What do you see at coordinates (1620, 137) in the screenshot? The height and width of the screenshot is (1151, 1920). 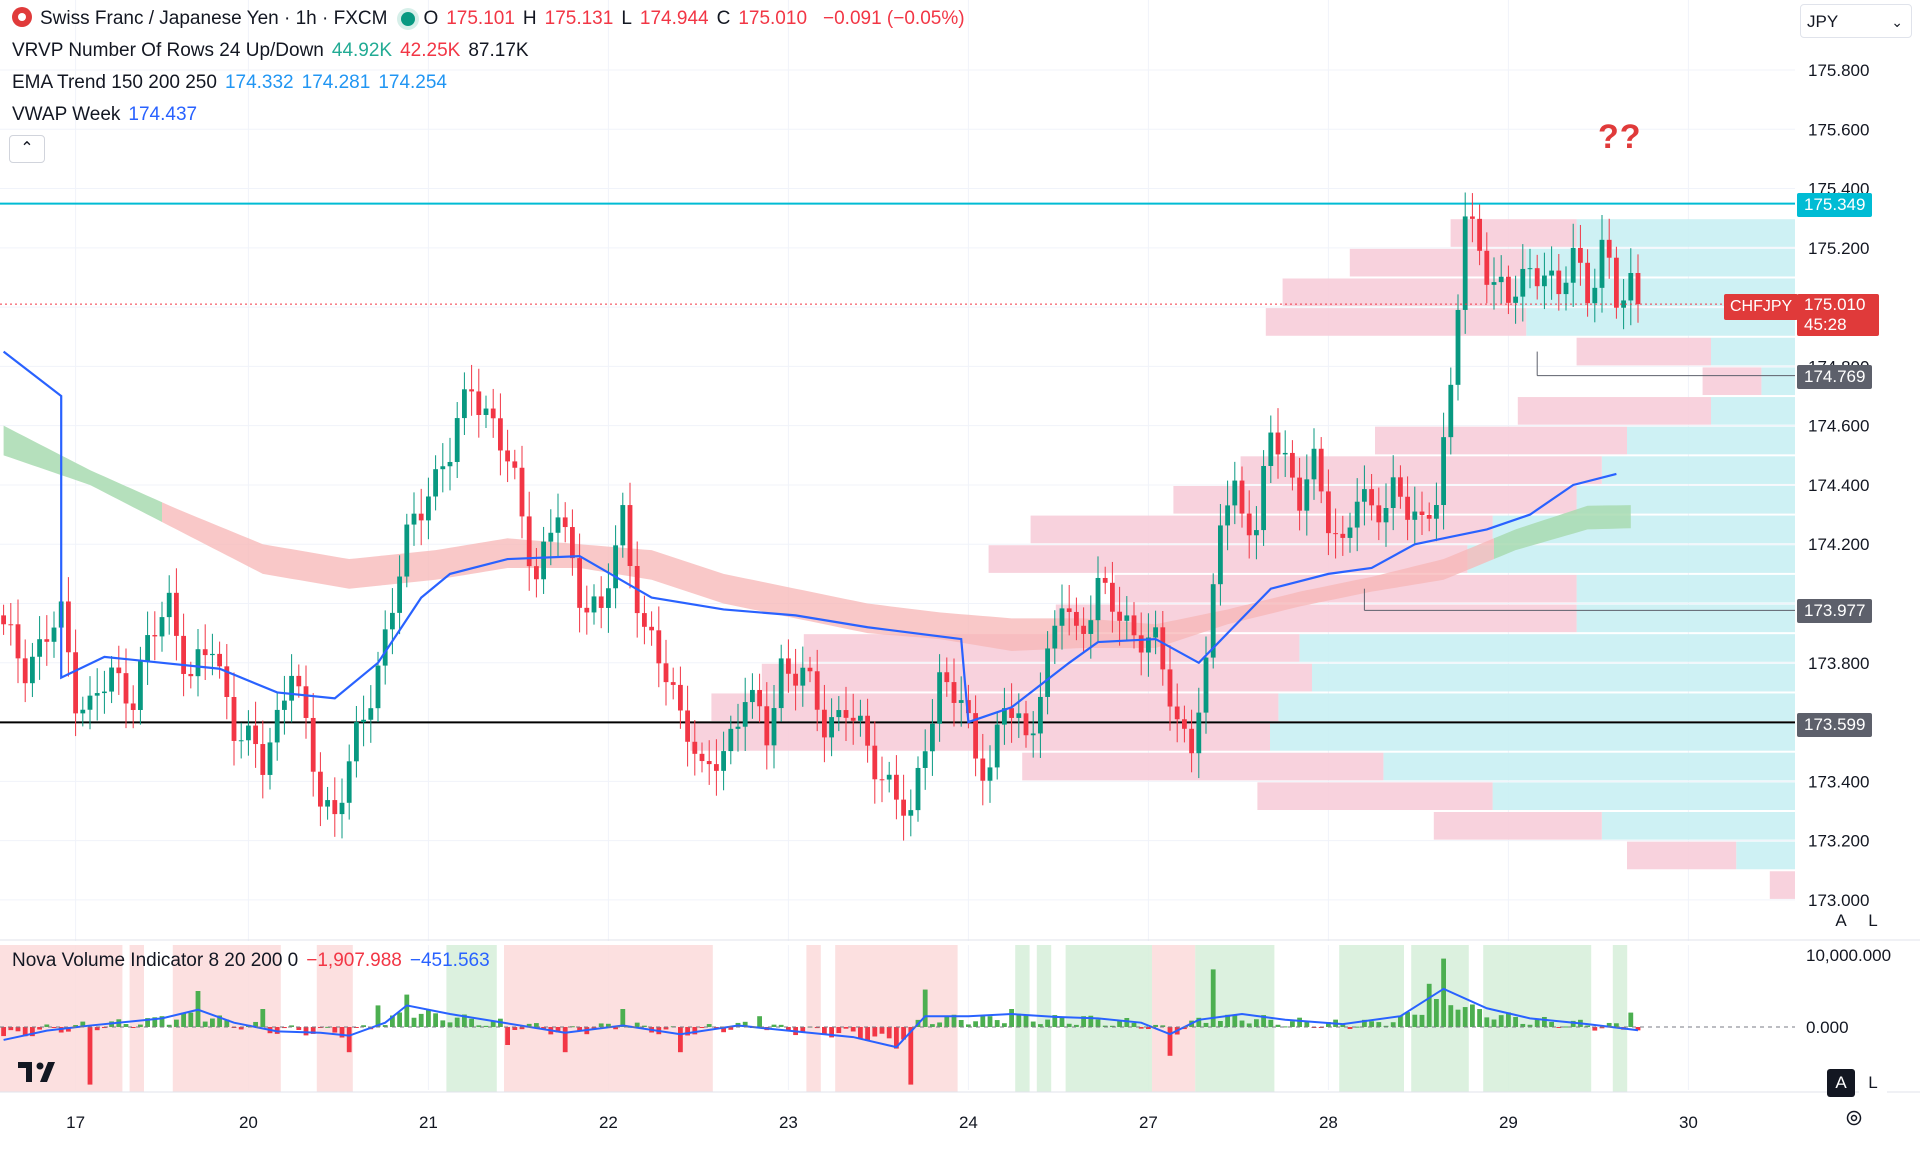 I see `question-annotation: ??` at bounding box center [1620, 137].